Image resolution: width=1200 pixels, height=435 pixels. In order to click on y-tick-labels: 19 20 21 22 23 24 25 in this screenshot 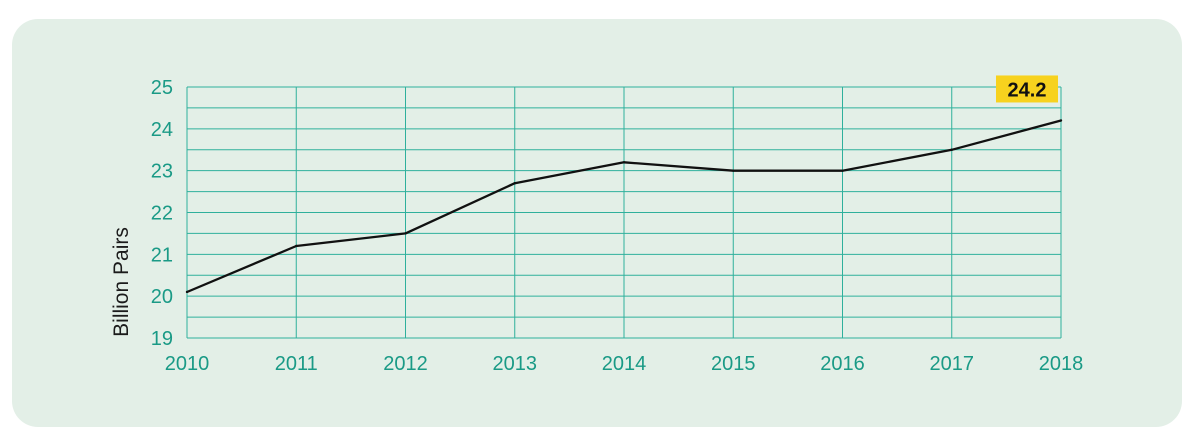, I will do `click(162, 213)`.